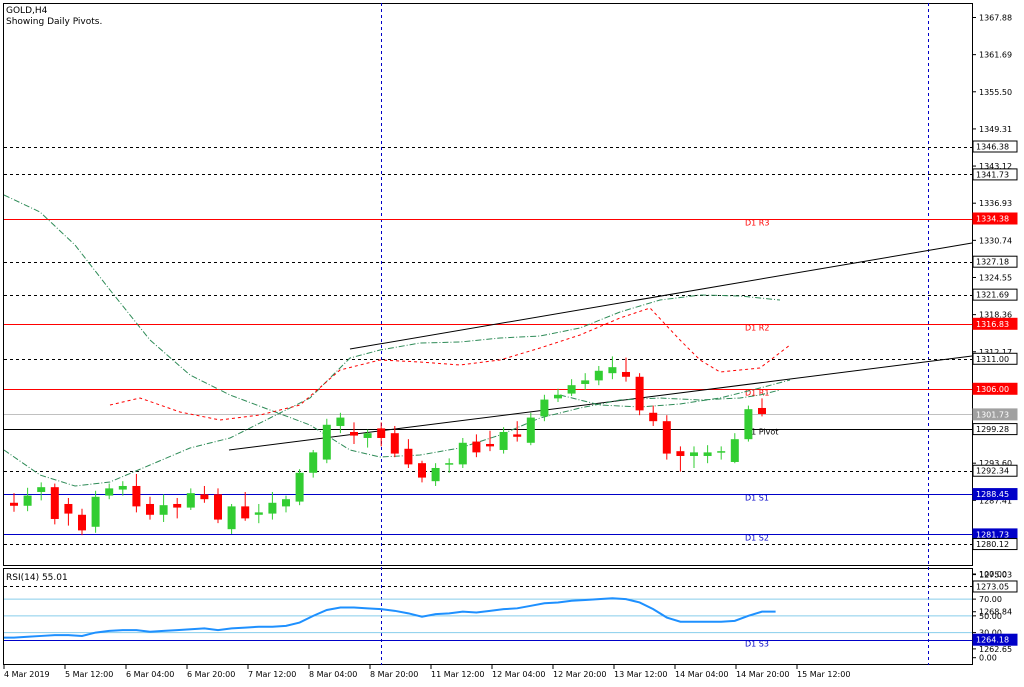  Describe the element at coordinates (992, 389) in the screenshot. I see `price-level-tag-label: 1306.00` at that location.